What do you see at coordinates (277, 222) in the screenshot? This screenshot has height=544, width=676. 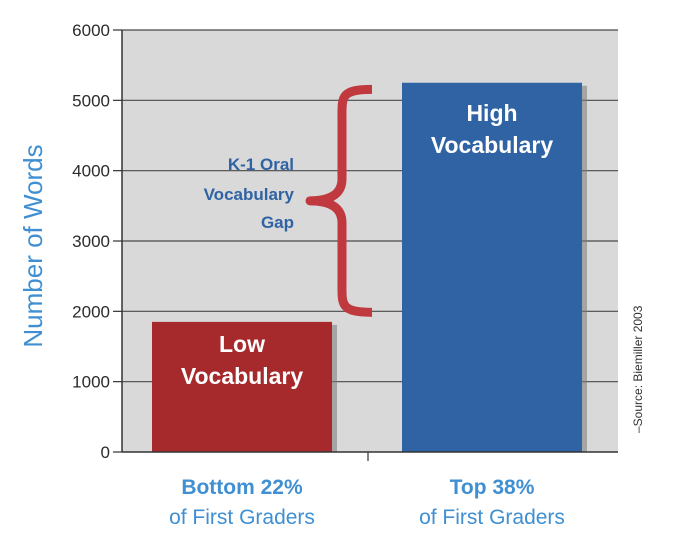 I see `gap-label-line-3: Gap` at bounding box center [277, 222].